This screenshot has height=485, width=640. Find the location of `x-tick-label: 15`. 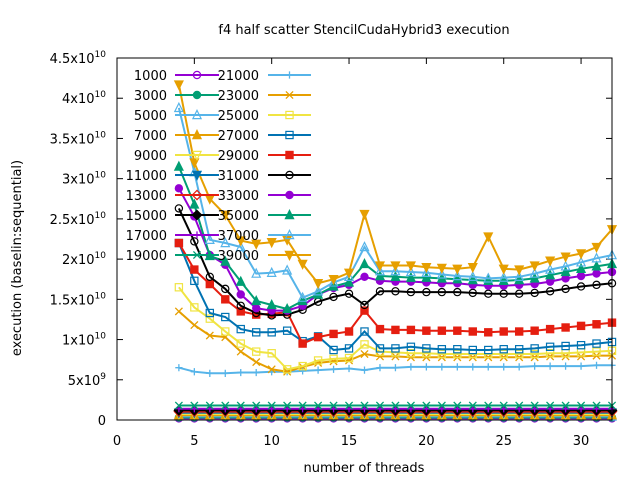

x-tick-label: 15 is located at coordinates (349, 441).